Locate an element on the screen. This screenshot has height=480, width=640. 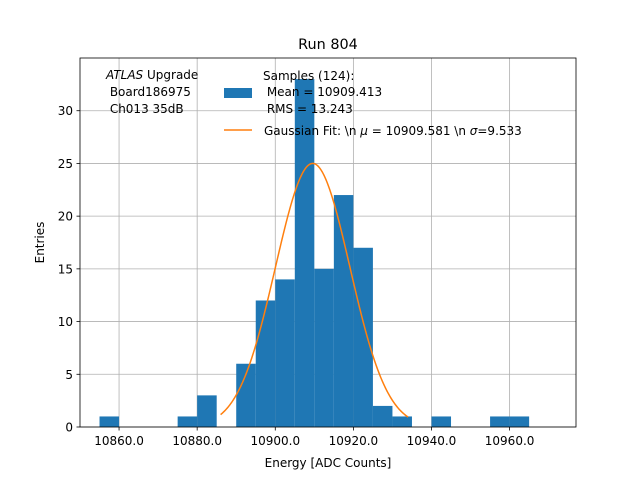
annotation-line-2: Board186975 is located at coordinates (148, 92).